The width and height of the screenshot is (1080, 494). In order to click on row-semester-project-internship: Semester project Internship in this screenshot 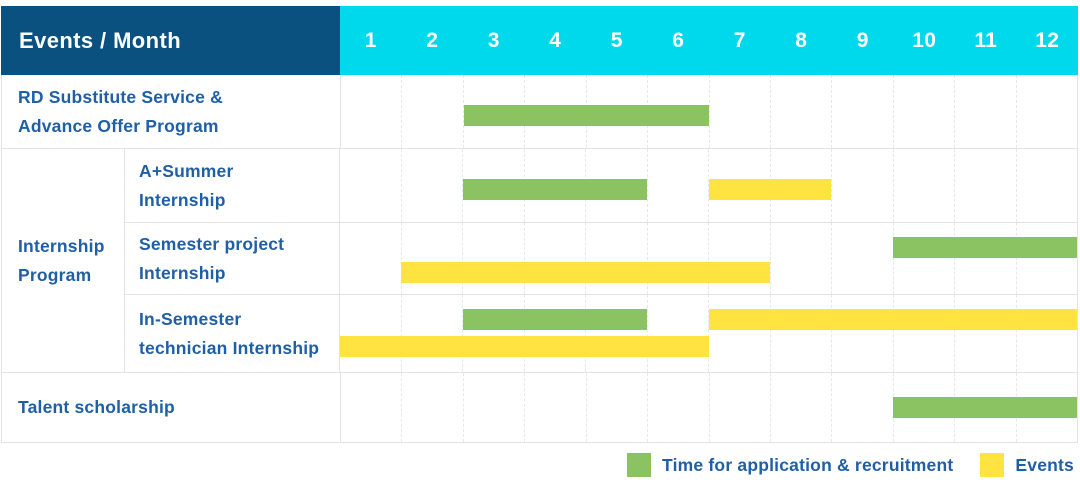, I will do `click(601, 258)`.